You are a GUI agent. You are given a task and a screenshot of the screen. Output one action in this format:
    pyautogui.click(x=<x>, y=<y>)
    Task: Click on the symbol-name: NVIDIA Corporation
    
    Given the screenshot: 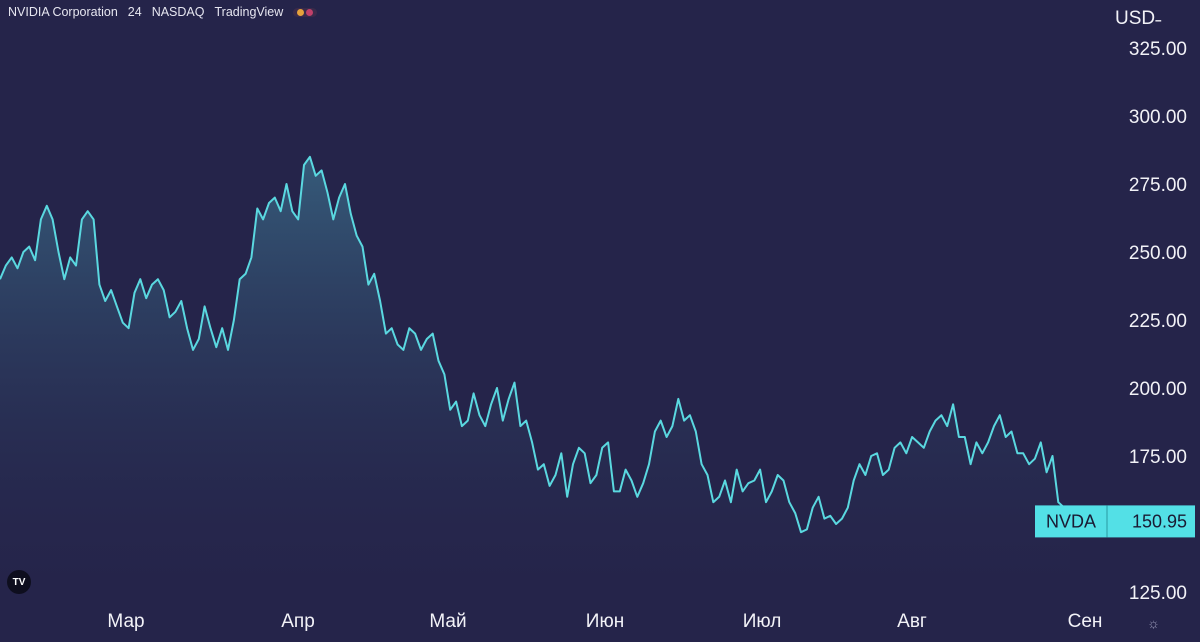 What is the action you would take?
    pyautogui.click(x=63, y=12)
    